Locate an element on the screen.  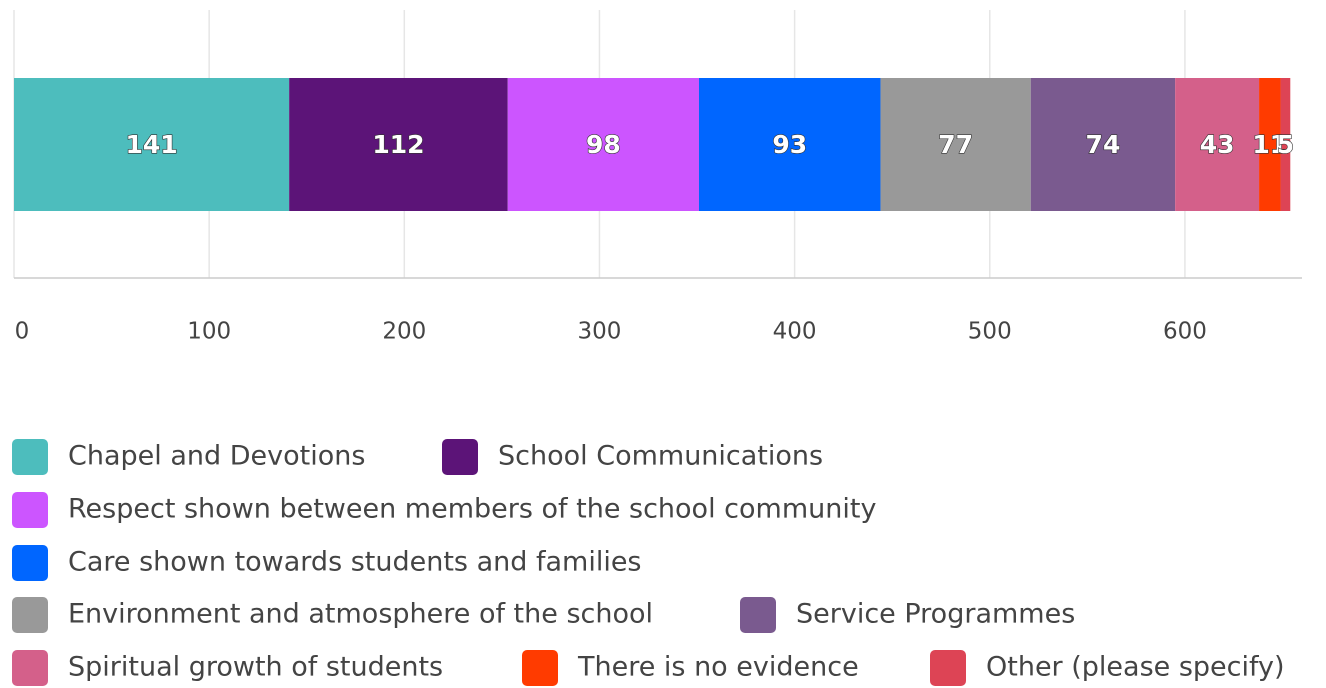
x-tick-label: 100 is located at coordinates (209, 332).